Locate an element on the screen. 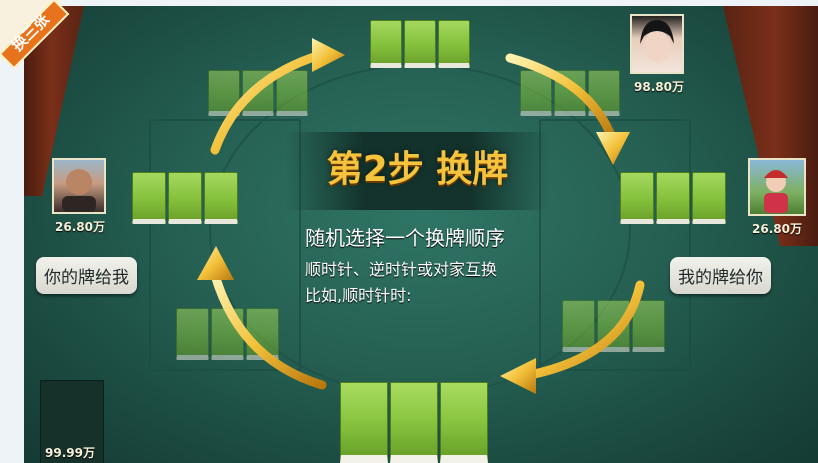 This screenshot has width=818, height=463. self-player-score: 99.99万 is located at coordinates (70, 453).